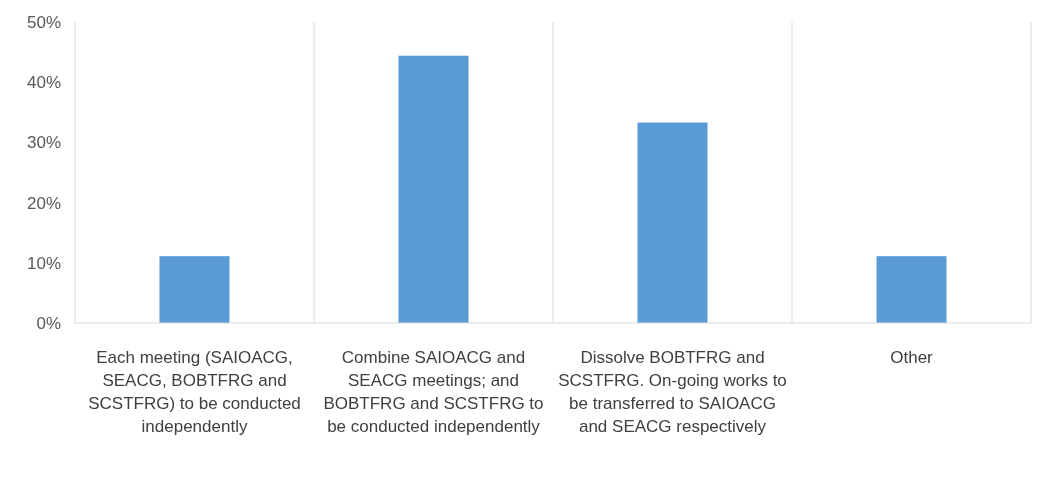  What do you see at coordinates (43, 22) in the screenshot?
I see `y-tick-label: 50%` at bounding box center [43, 22].